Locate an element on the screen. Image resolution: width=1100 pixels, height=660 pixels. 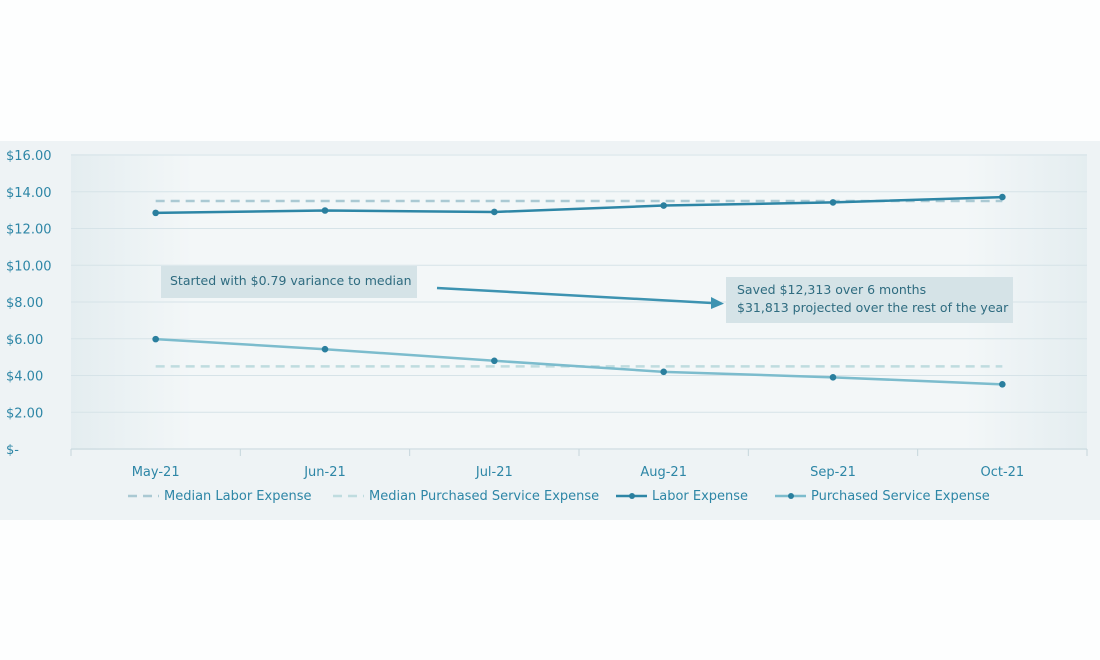
annotation-box-start is located at coordinates (289, 282).